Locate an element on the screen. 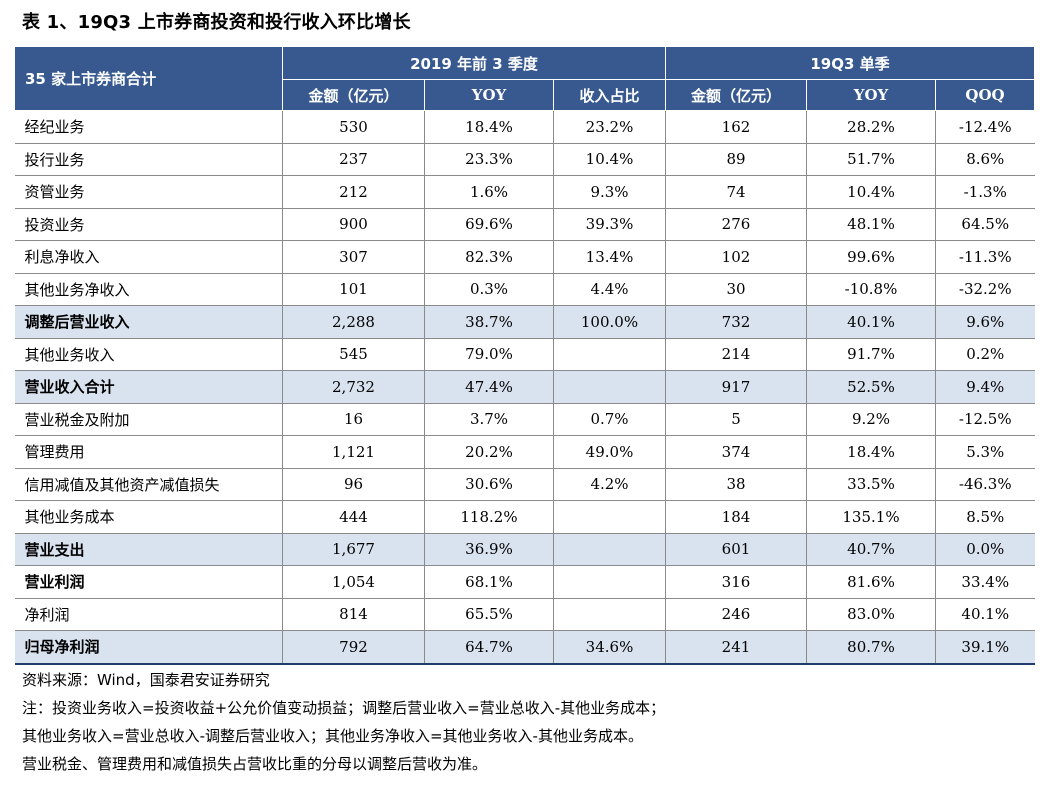 This screenshot has height=788, width=1049. row-label: 其他业务收入 is located at coordinates (148, 354).